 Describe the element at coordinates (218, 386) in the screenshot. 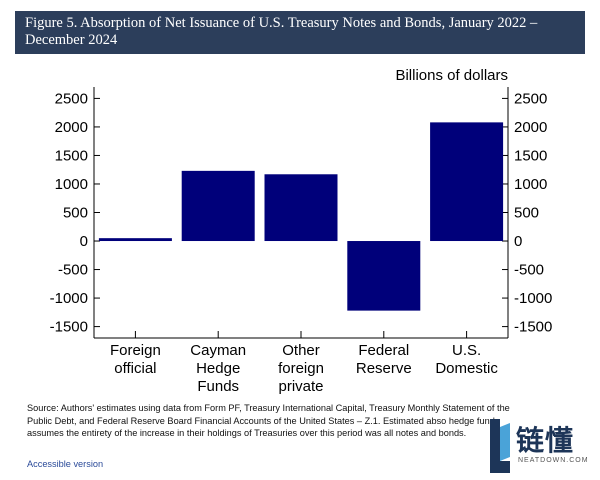

I see `x-tick-label: Funds` at that location.